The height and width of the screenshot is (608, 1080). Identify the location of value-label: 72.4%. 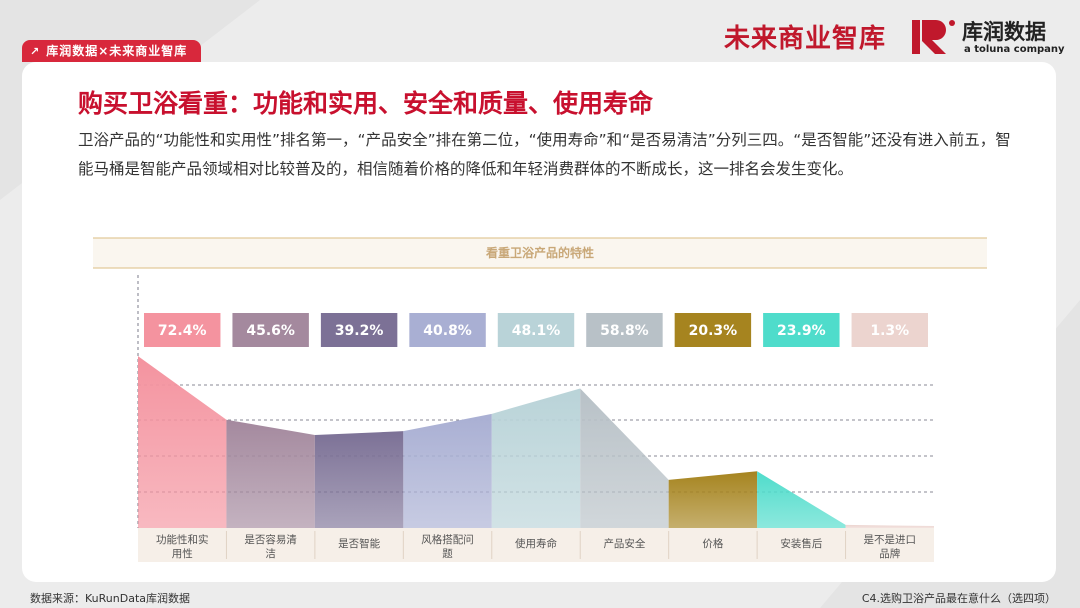
(182, 331).